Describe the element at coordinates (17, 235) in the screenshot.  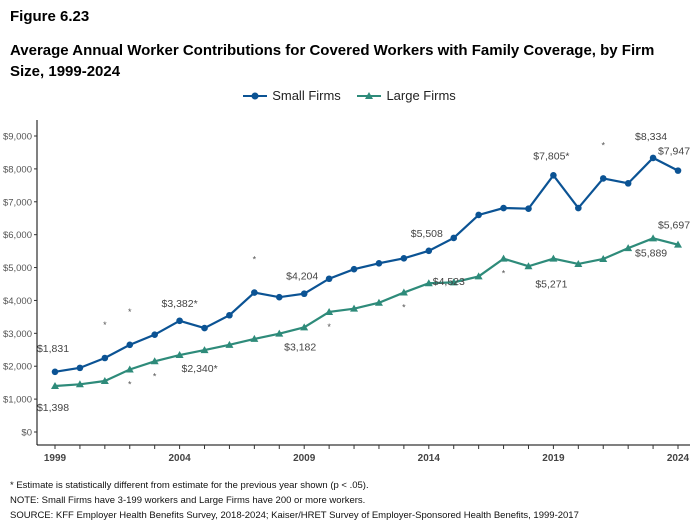
I see `y-tick-label: $6,000` at that location.